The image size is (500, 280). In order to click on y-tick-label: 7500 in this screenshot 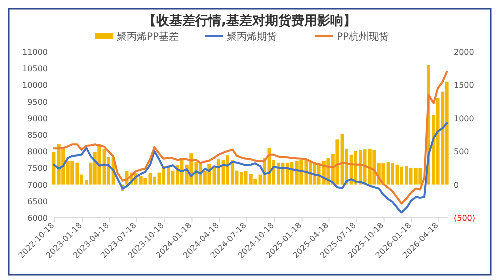, I will do `click(38, 169)`.